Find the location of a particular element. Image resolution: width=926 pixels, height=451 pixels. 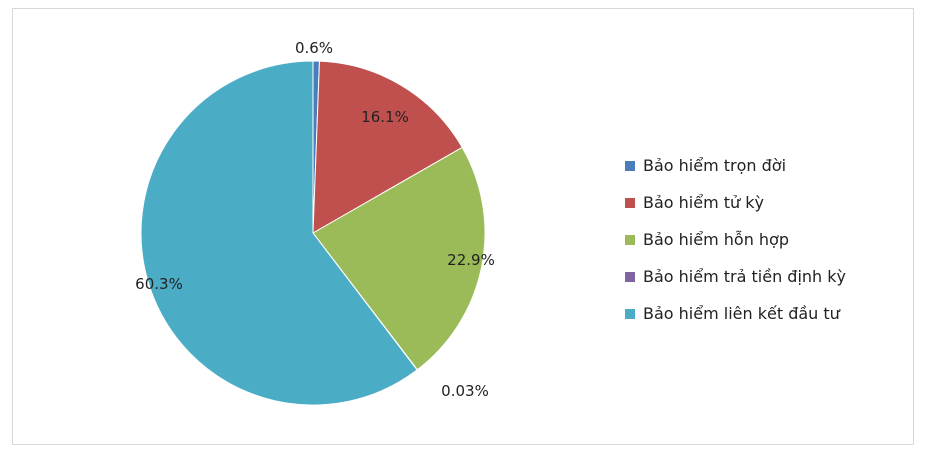

legend-item: Bảo hiểm liên kết đầu tư is located at coordinates (770, 313).